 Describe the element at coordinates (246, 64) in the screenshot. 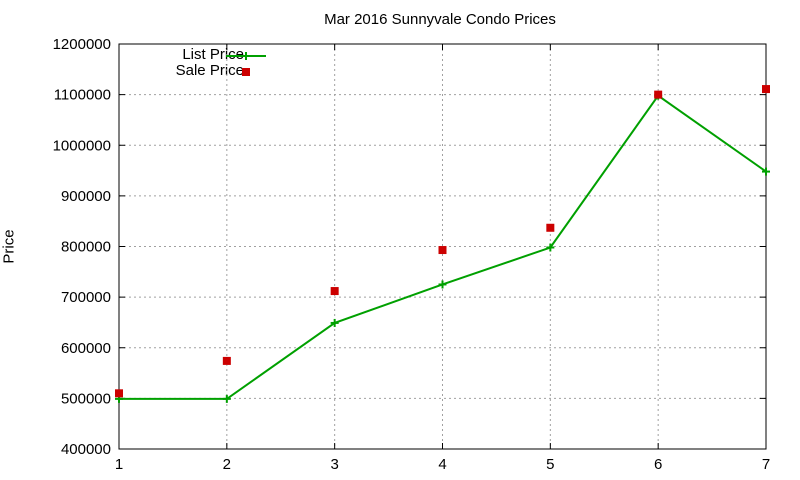

I see `legend` at that location.